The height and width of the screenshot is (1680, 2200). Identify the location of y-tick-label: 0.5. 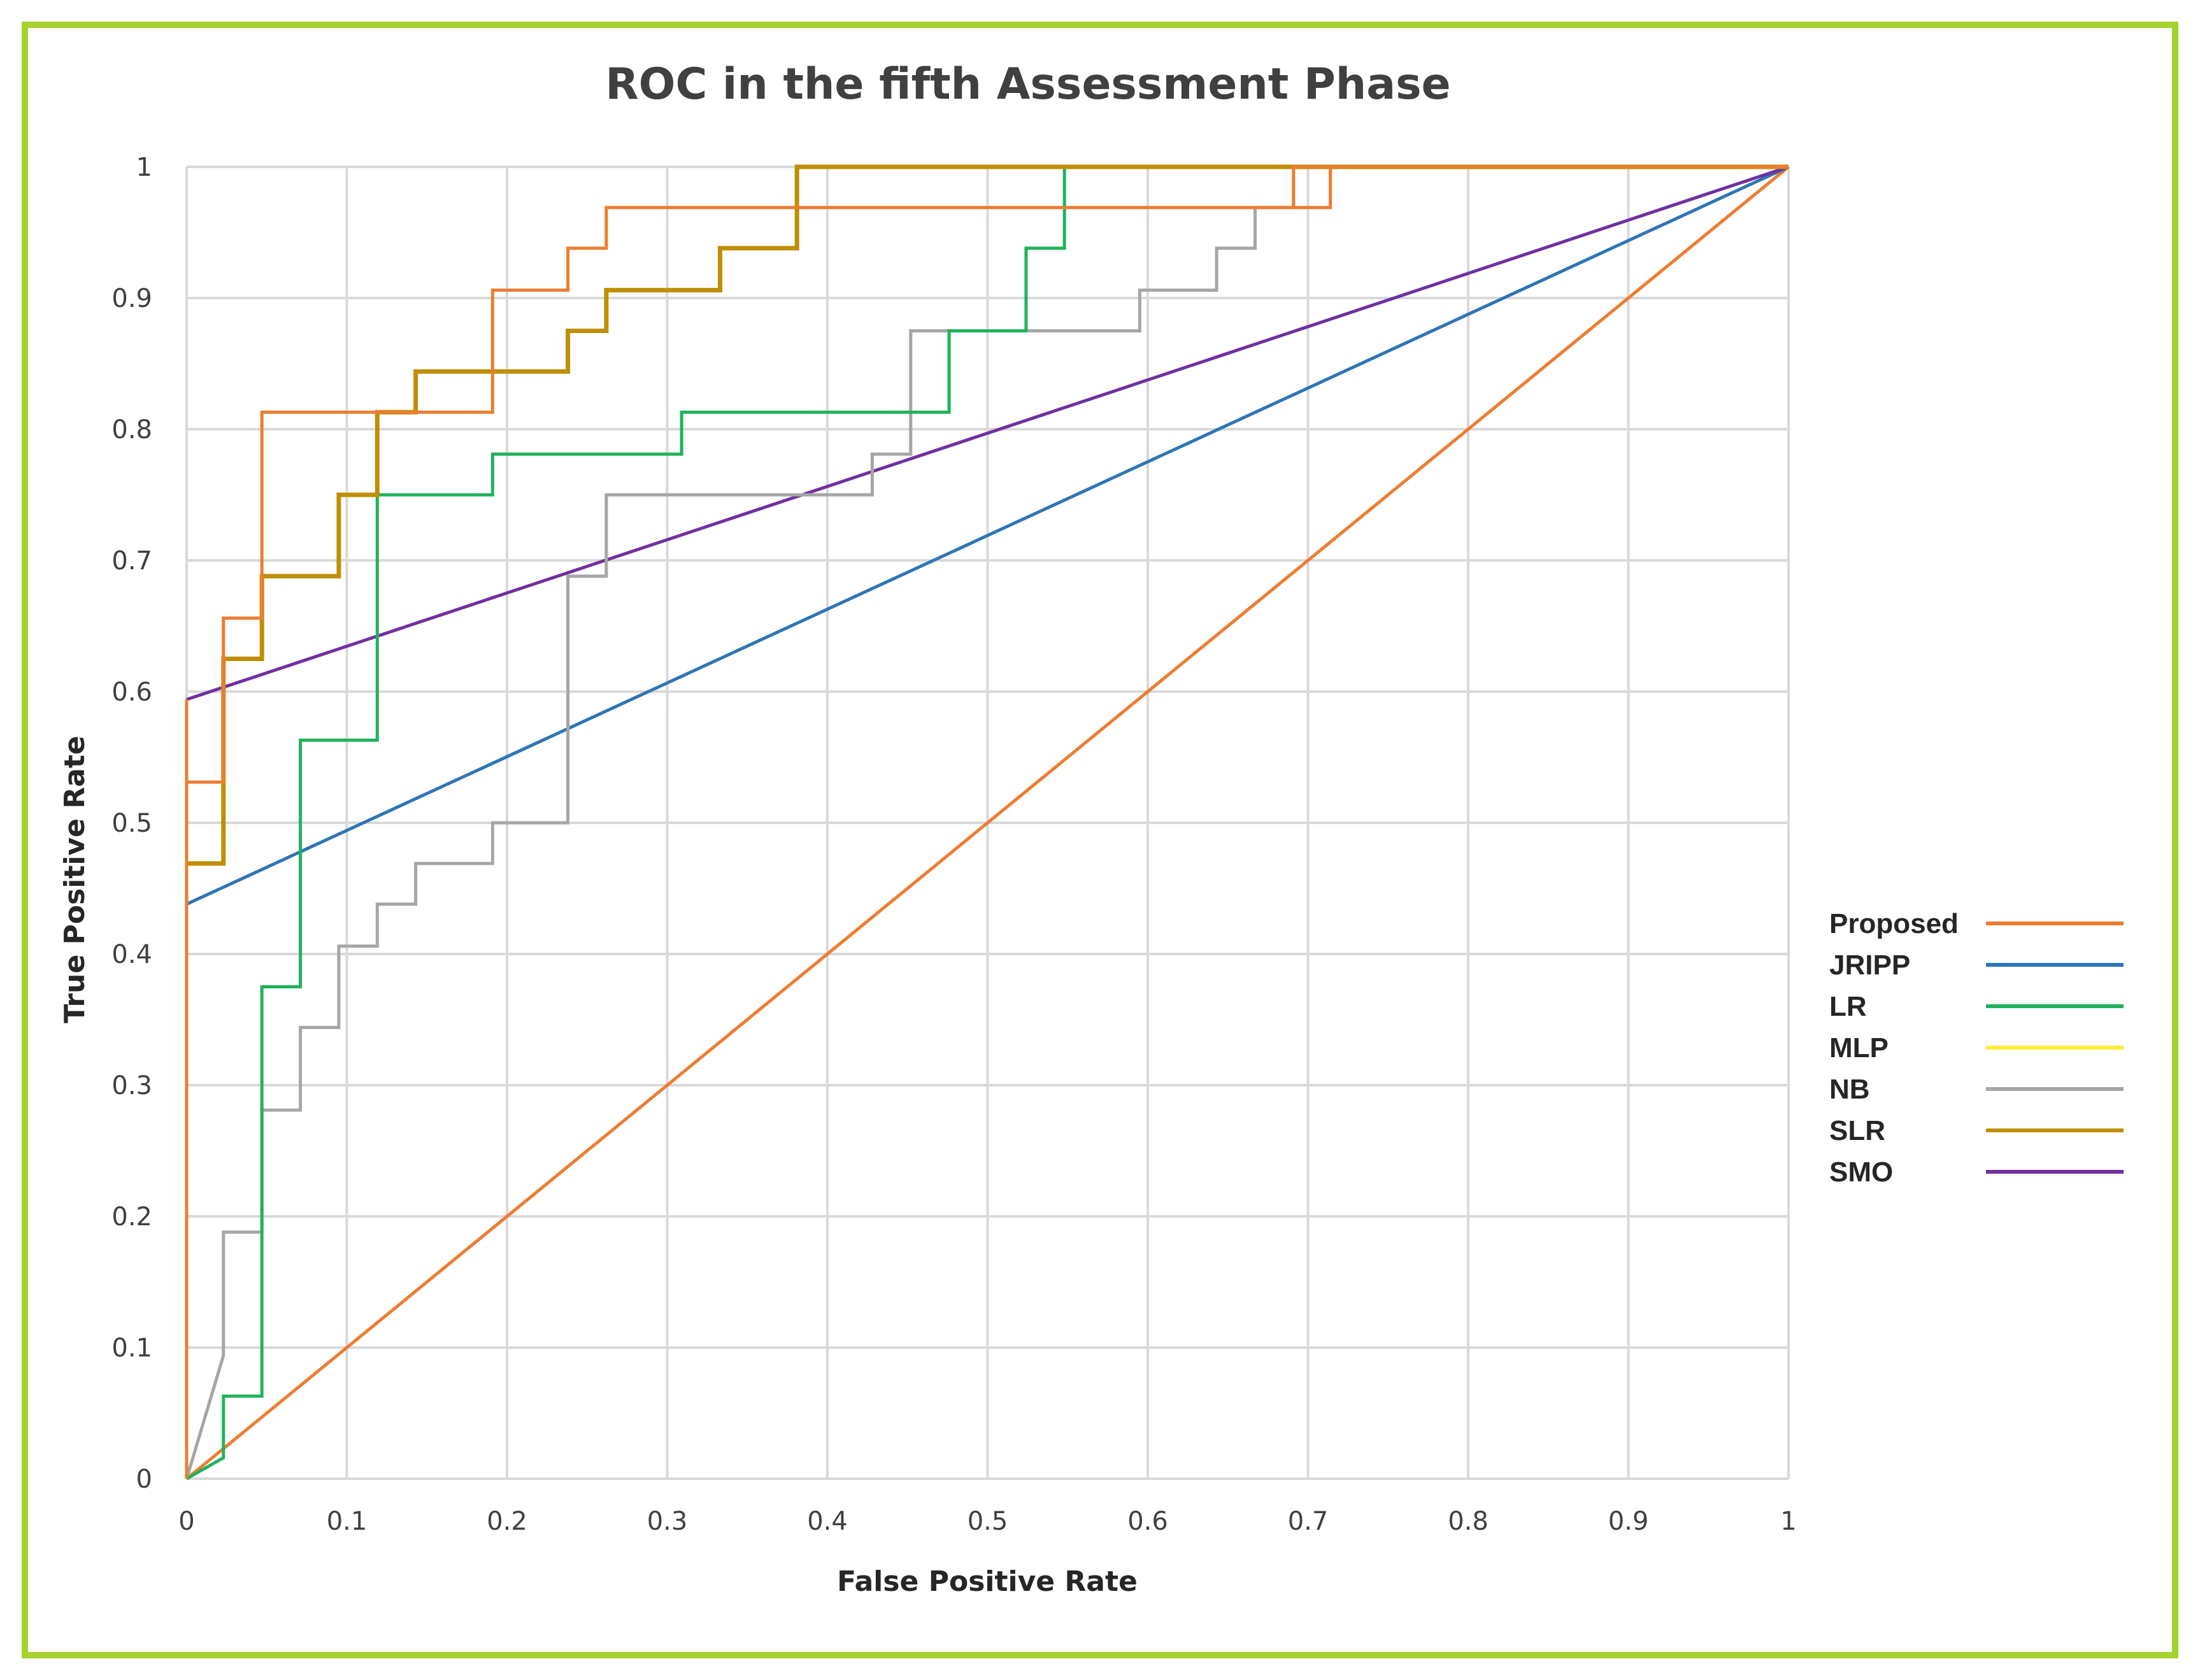
(131, 823).